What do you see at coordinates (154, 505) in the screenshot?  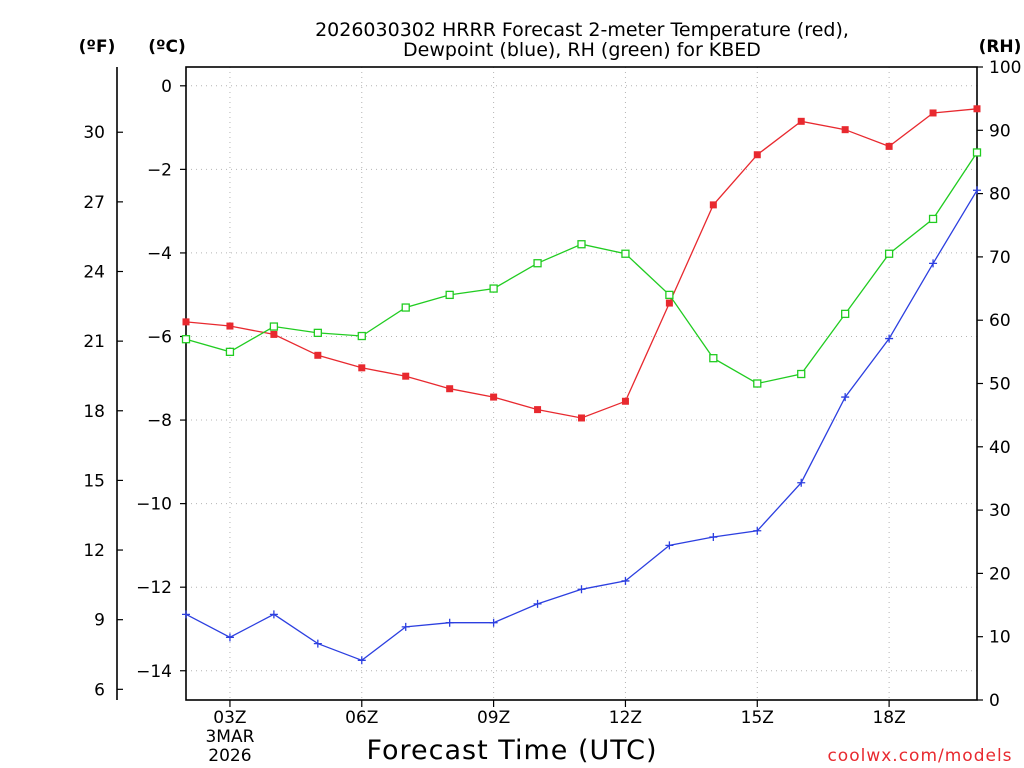 I see `celsius-tick-label: −10` at bounding box center [154, 505].